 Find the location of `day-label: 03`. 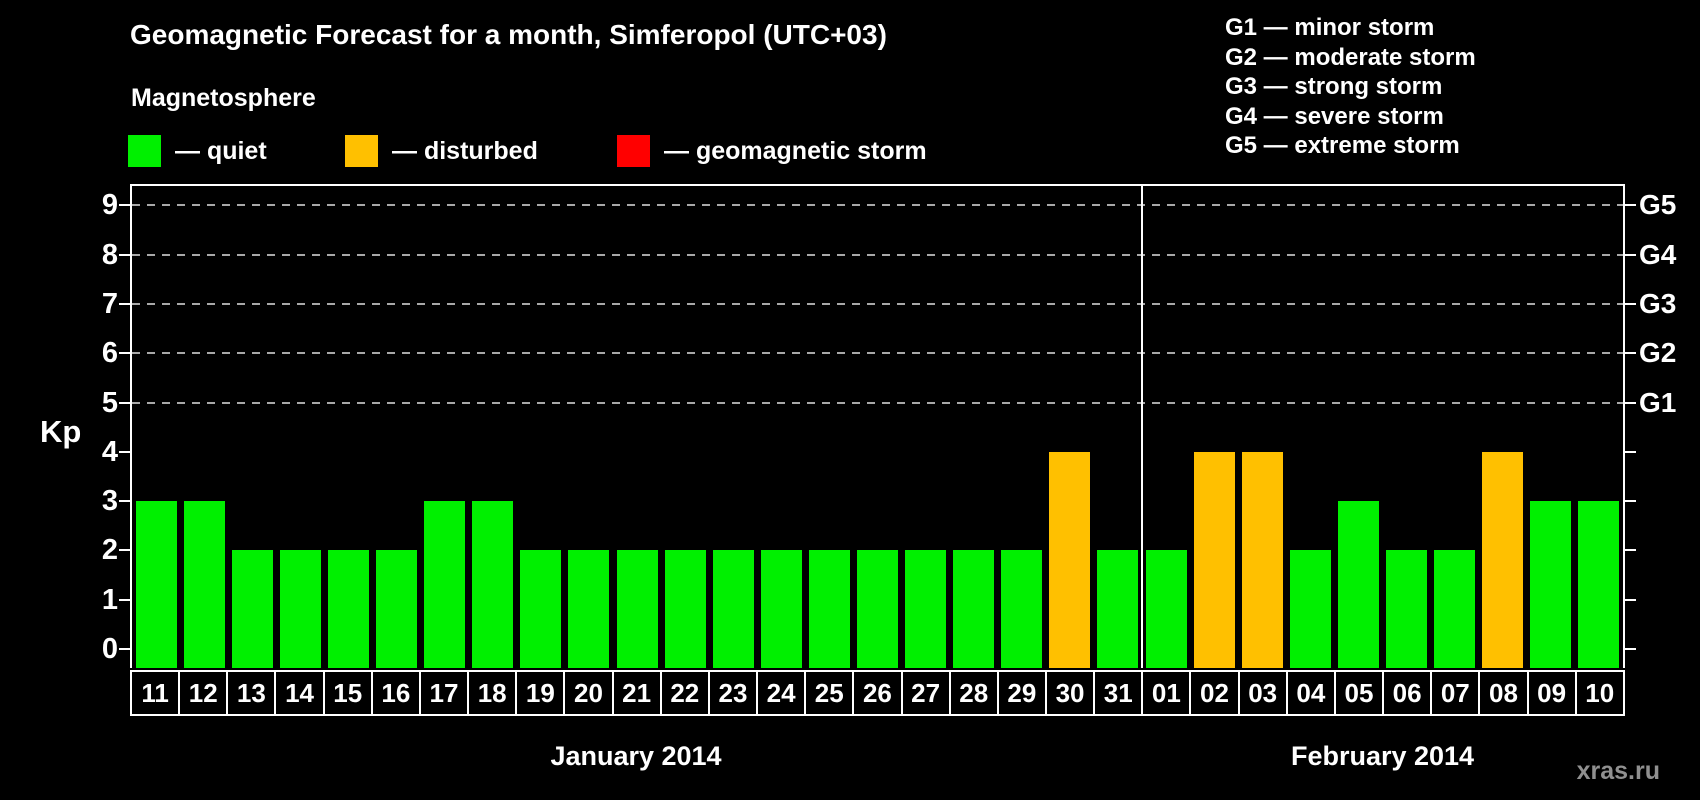

day-label: 03 is located at coordinates (1262, 693).